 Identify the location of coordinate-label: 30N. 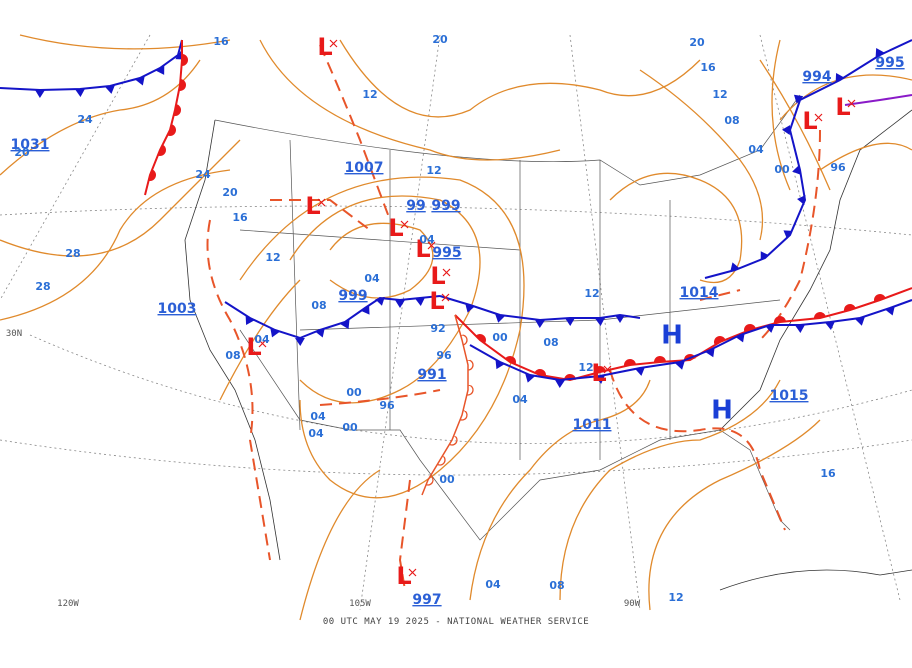
(14, 334).